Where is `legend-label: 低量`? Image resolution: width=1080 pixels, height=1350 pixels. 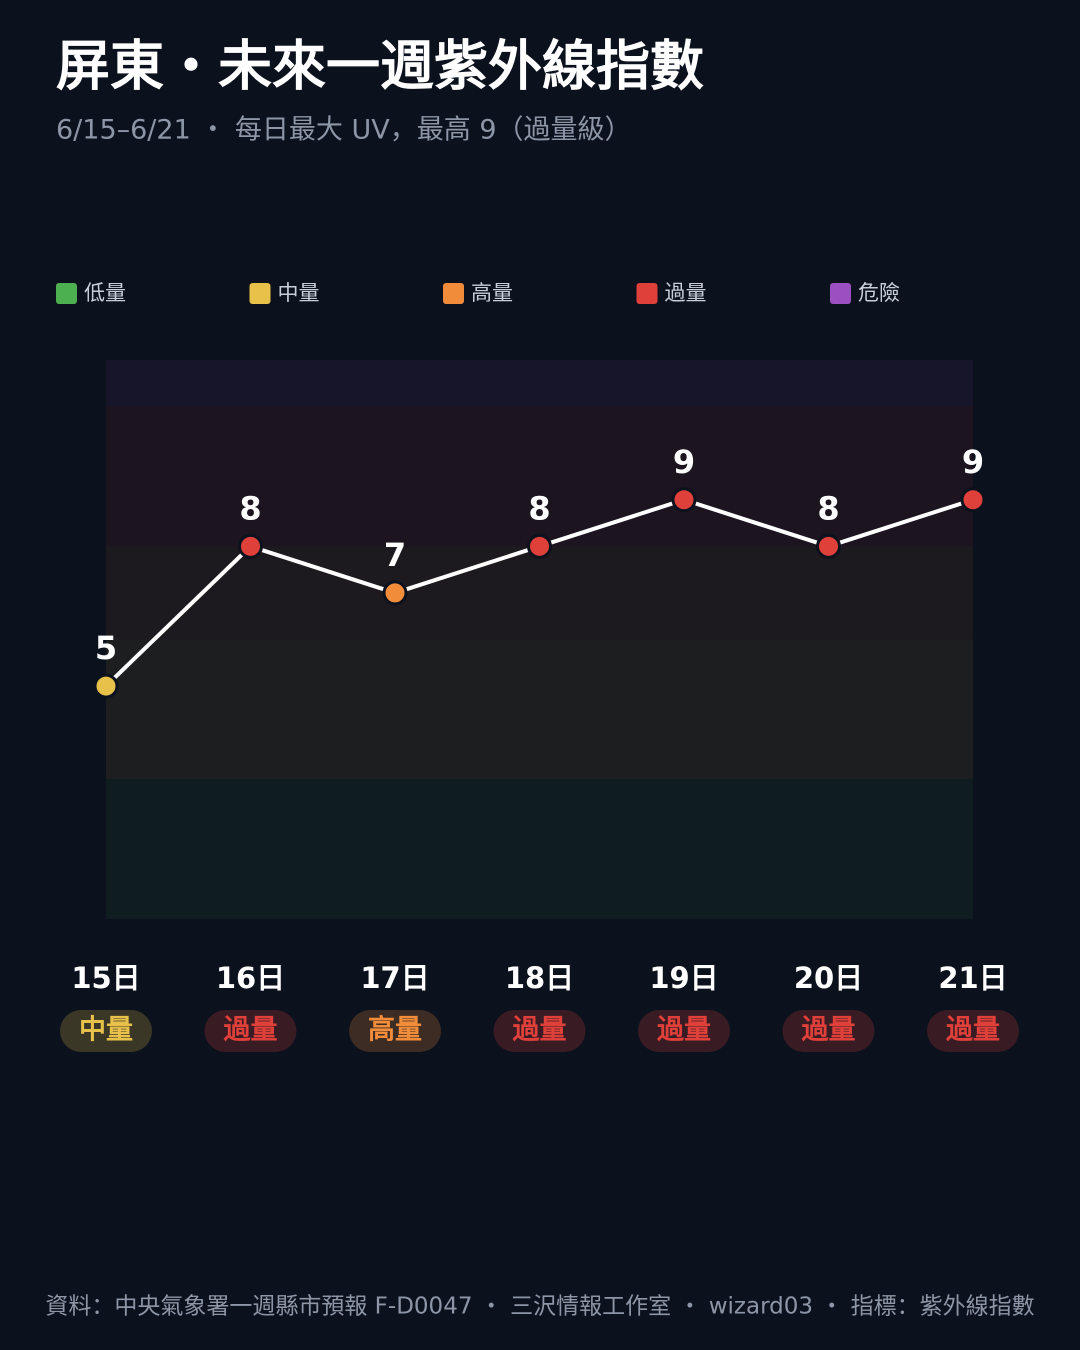
legend-label: 低量 is located at coordinates (105, 293).